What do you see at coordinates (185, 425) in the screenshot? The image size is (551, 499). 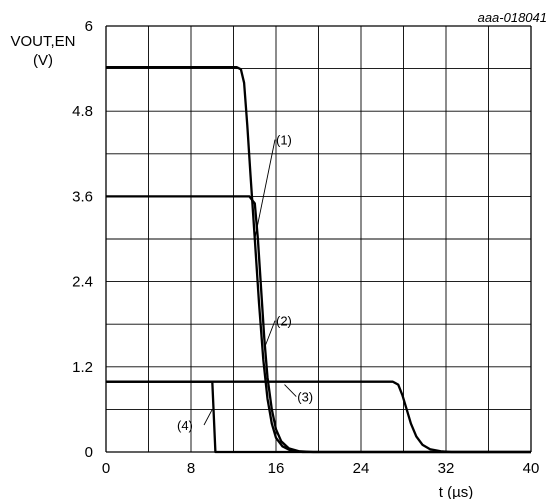 I see `series-label: (4)` at bounding box center [185, 425].